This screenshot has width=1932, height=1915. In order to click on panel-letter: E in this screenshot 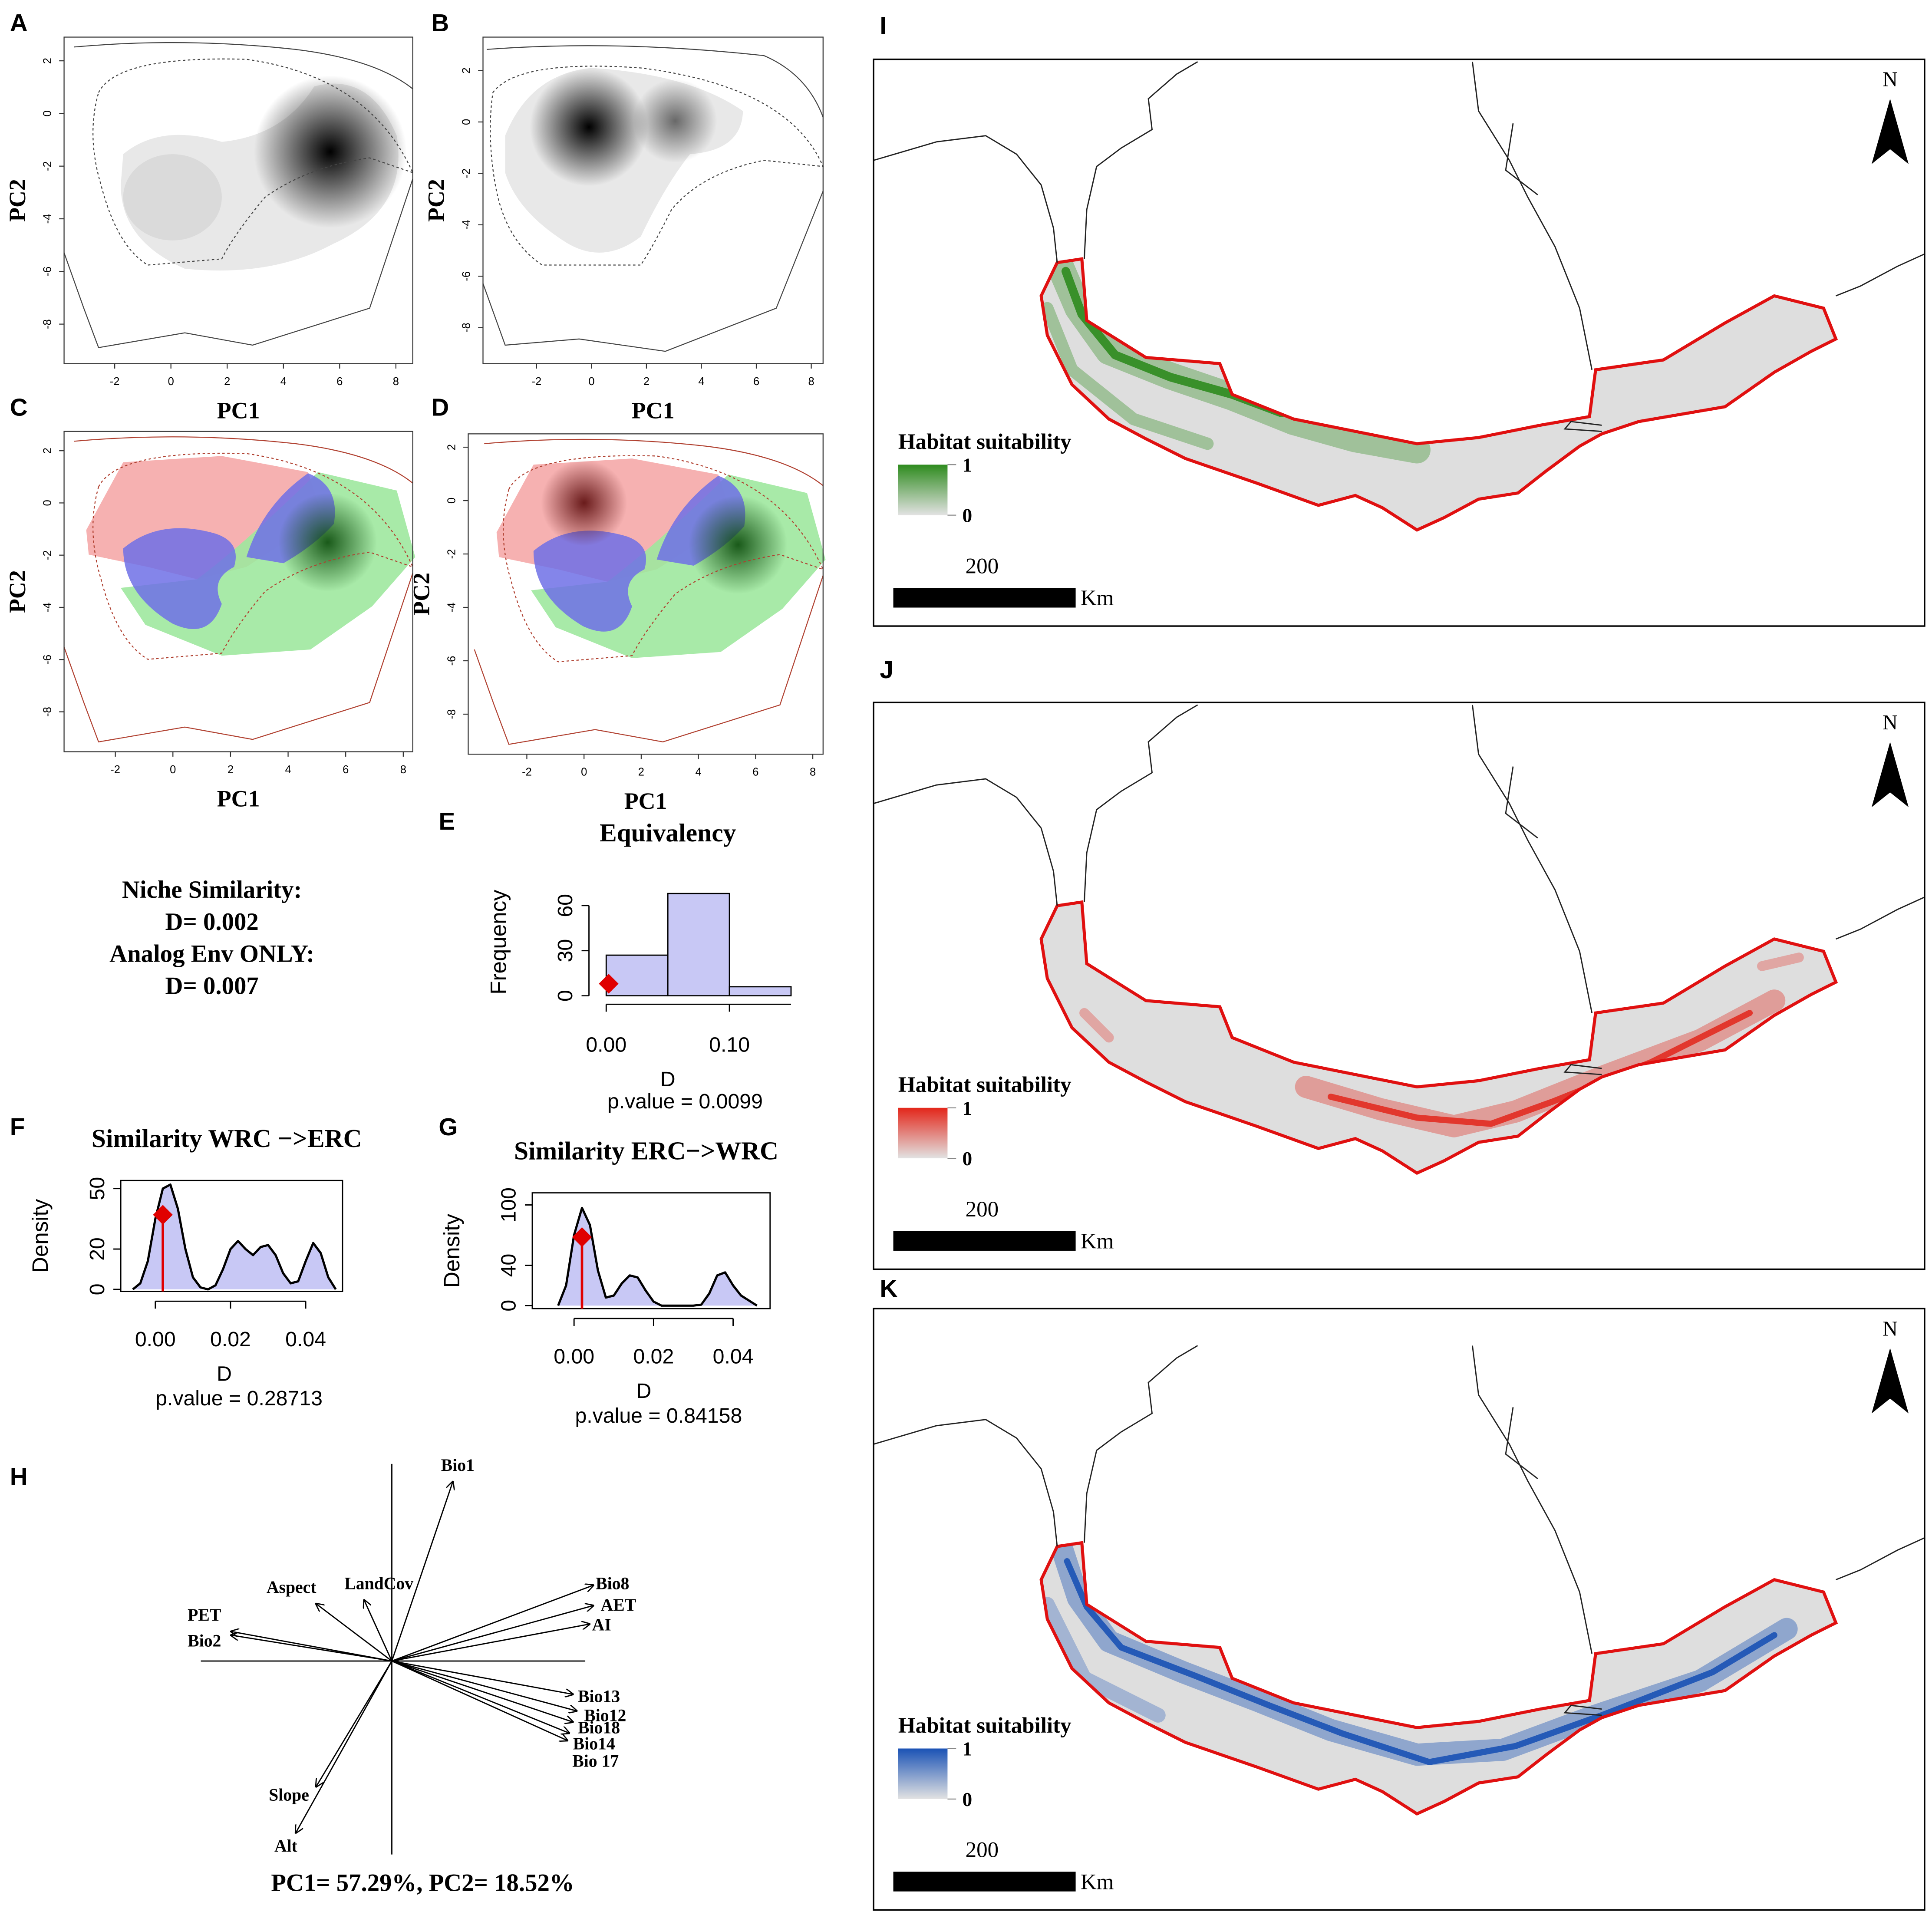, I will do `click(446, 822)`.